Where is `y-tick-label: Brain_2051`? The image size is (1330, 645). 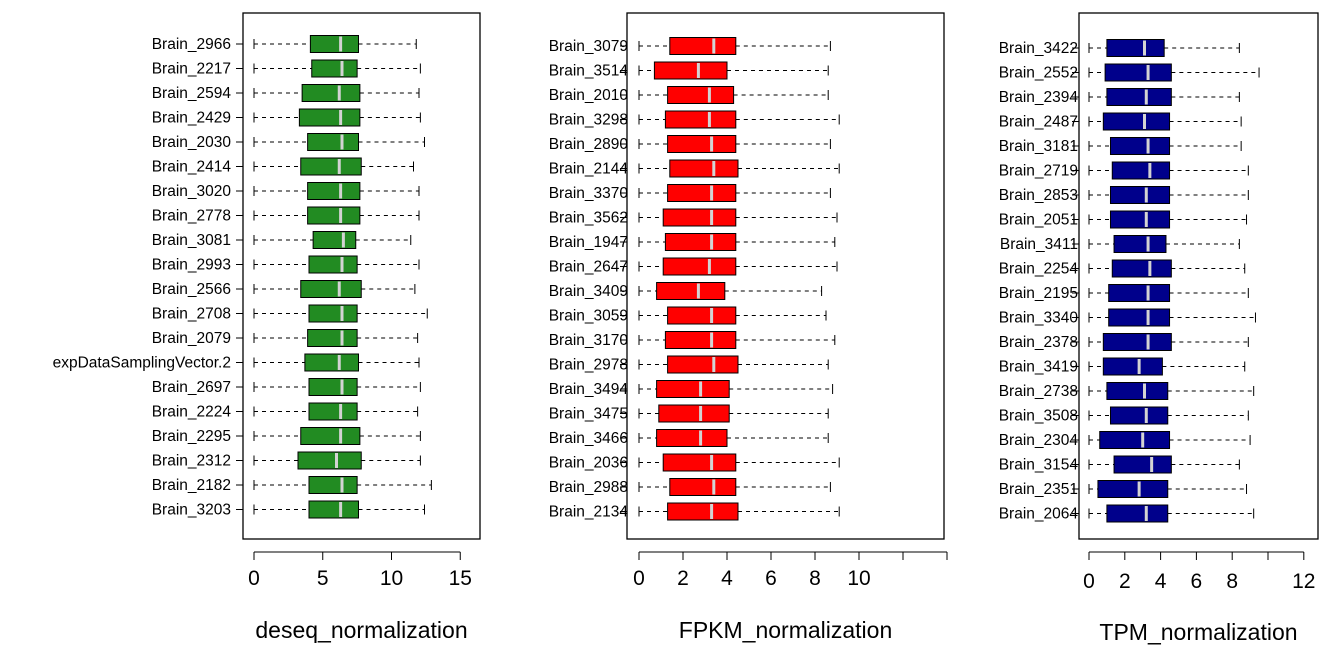
y-tick-label: Brain_2051 is located at coordinates (1038, 220).